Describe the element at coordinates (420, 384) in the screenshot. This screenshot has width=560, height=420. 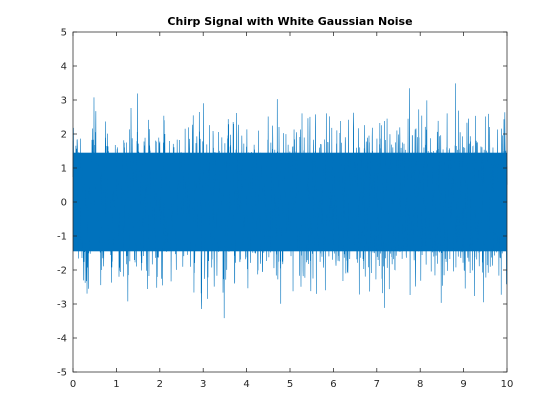
I see `x-tick-label: 8` at that location.